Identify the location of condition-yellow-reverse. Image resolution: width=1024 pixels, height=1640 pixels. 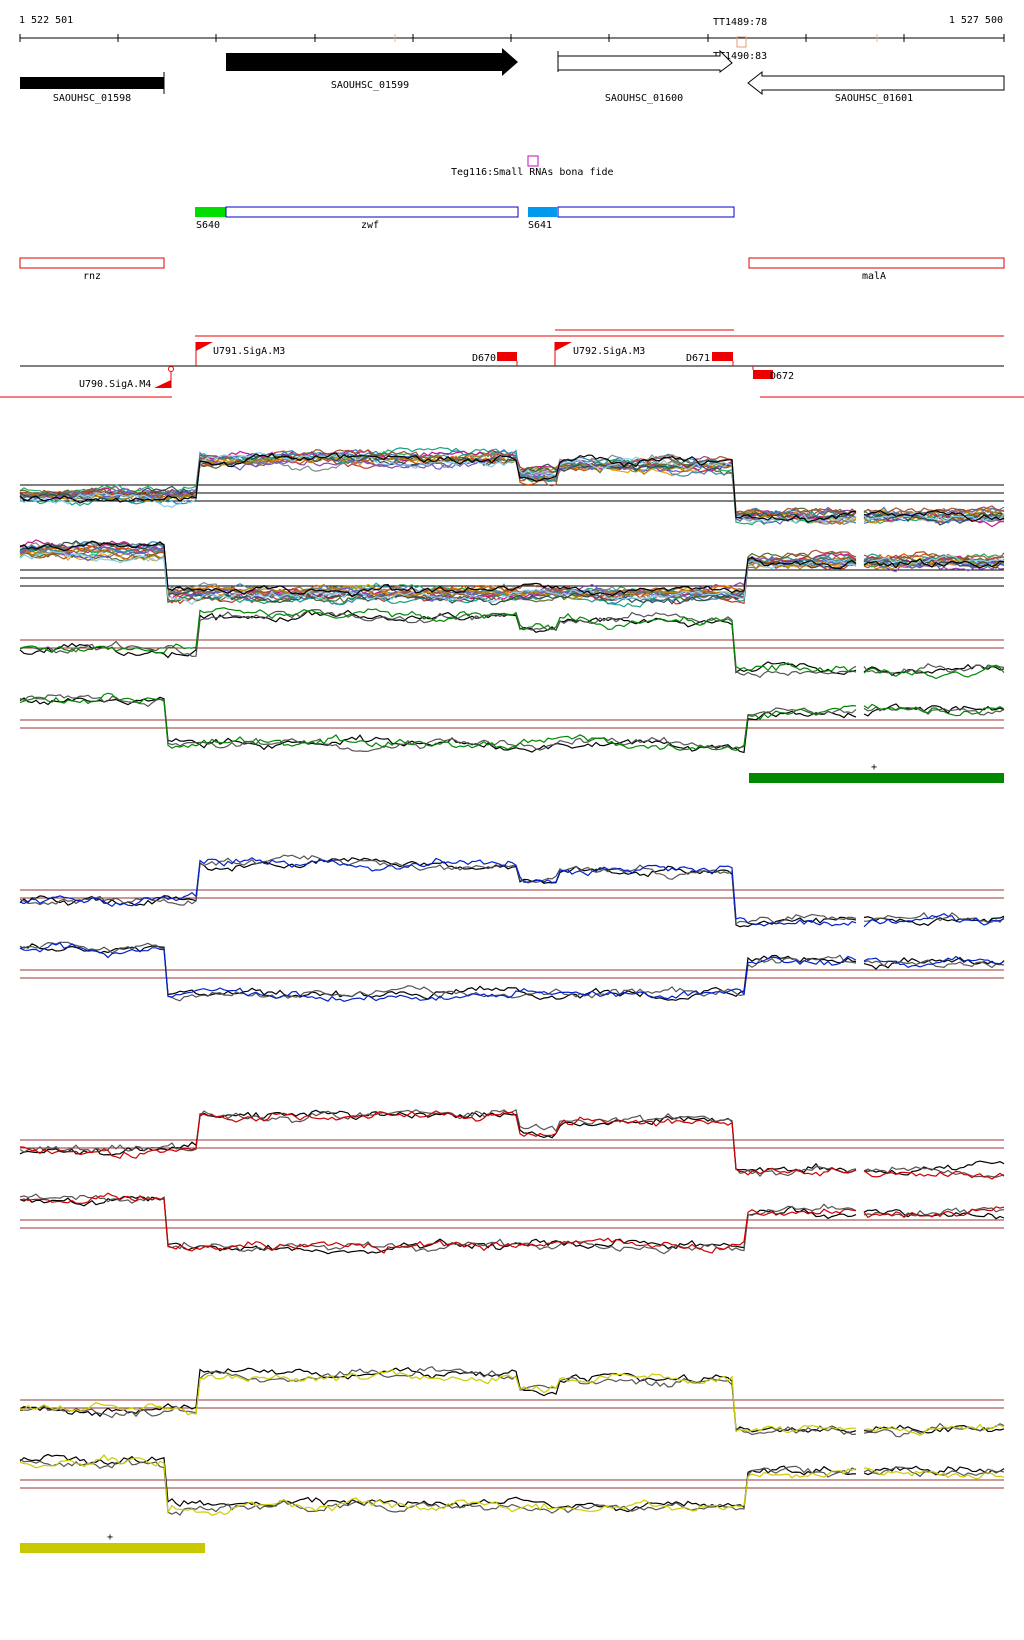
(512, 1484).